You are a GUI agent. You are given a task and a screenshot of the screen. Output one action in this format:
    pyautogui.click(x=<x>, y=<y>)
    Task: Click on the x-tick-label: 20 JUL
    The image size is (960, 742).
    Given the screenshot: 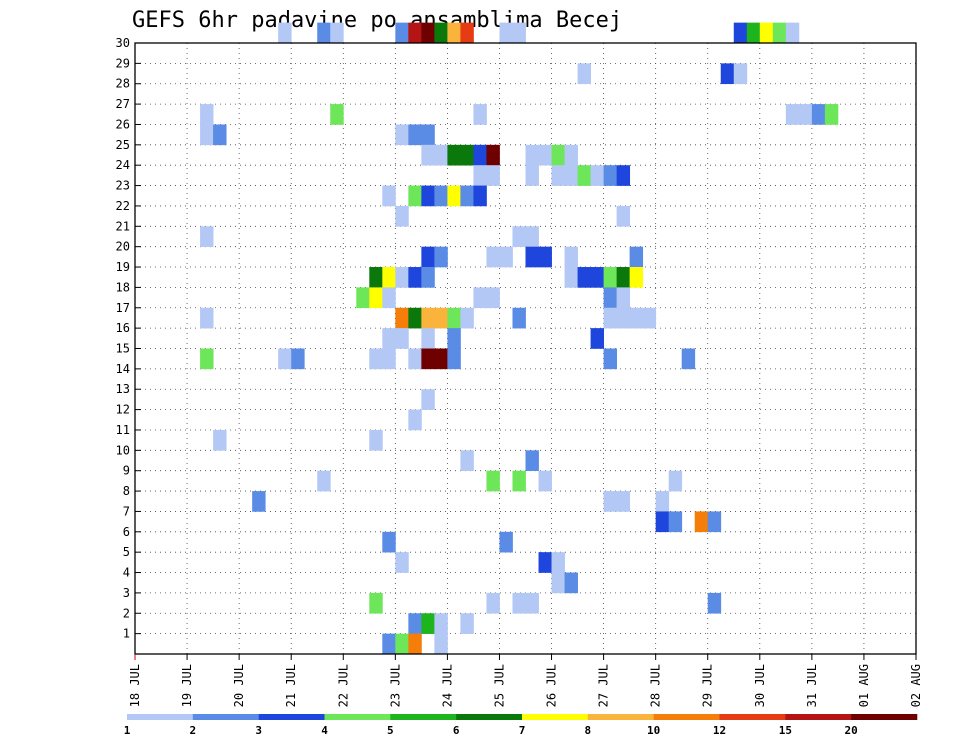 What is the action you would take?
    pyautogui.click(x=239, y=685)
    